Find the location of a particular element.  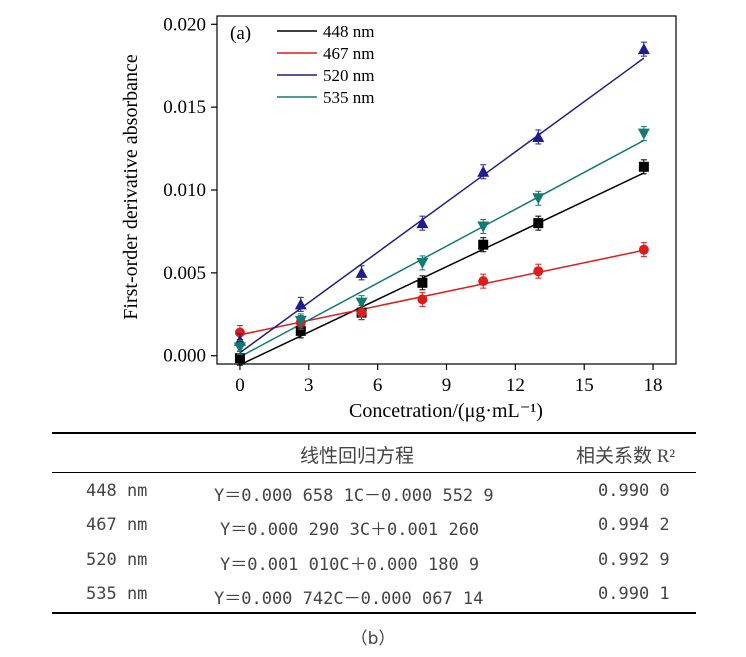

legend-entry-520-nm: 520 nm is located at coordinates (325, 75).